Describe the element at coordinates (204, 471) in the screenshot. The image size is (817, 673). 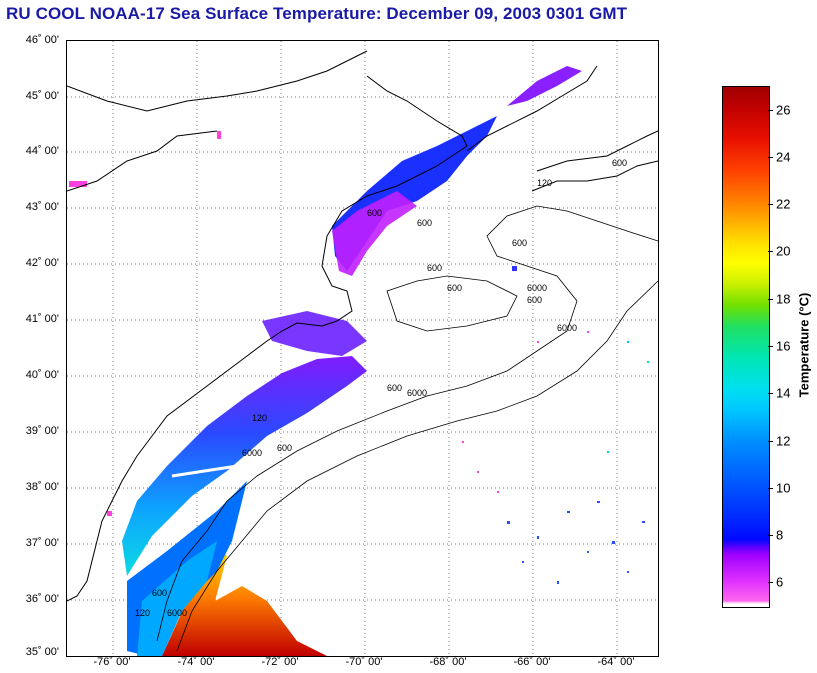
I see `swath-gap` at that location.